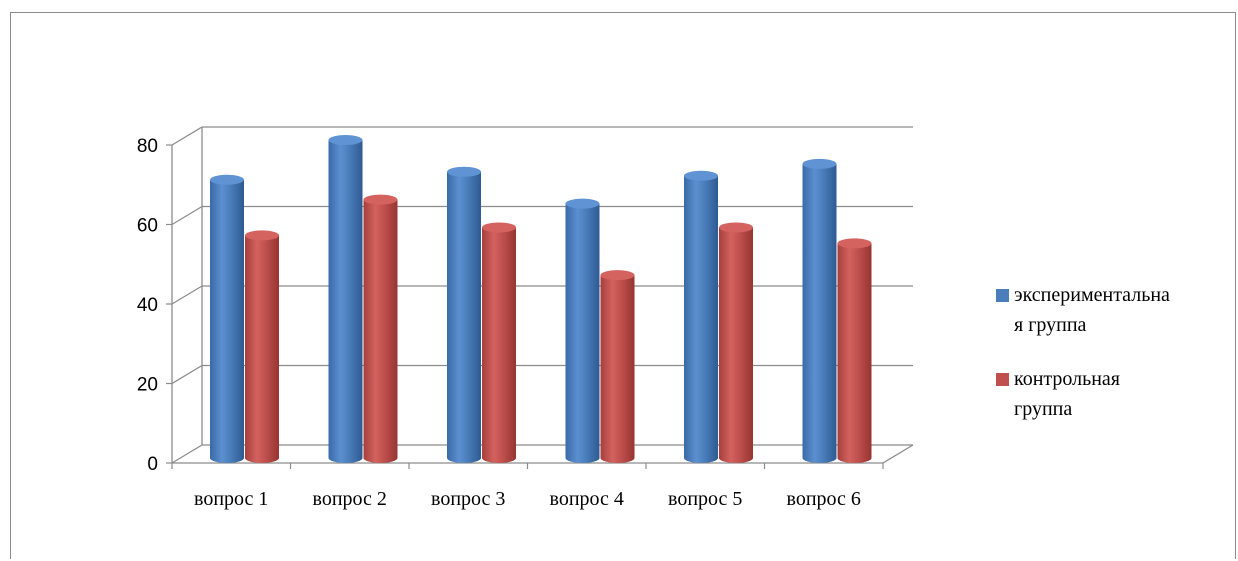  Describe the element at coordinates (1002, 295) in the screenshot. I see `legend-swatch-experimental` at that location.